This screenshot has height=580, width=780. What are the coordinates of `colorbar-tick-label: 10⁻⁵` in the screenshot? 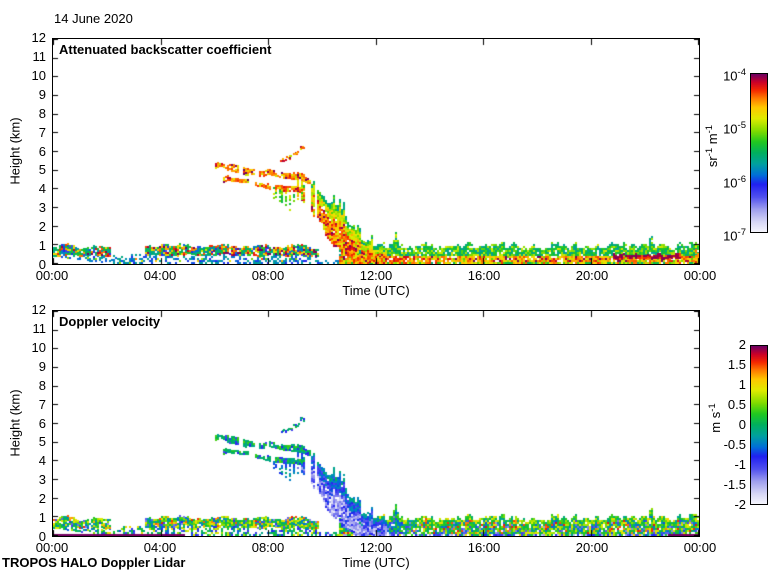 It's located at (734, 128).